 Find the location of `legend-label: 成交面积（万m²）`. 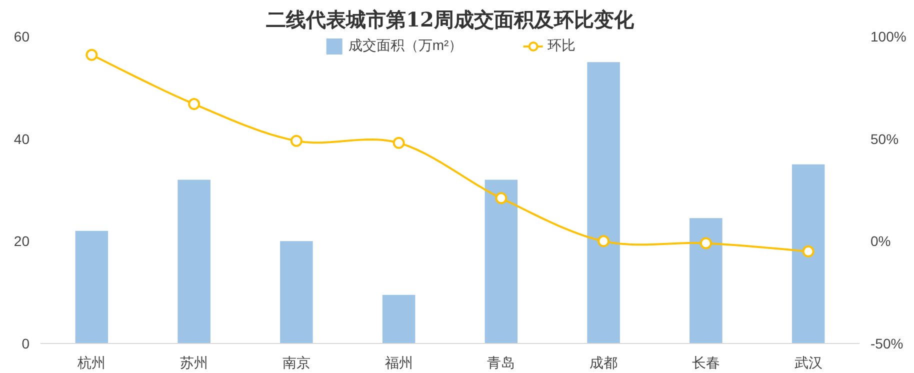

legend-label: 成交面积（万m²） is located at coordinates (405, 46).